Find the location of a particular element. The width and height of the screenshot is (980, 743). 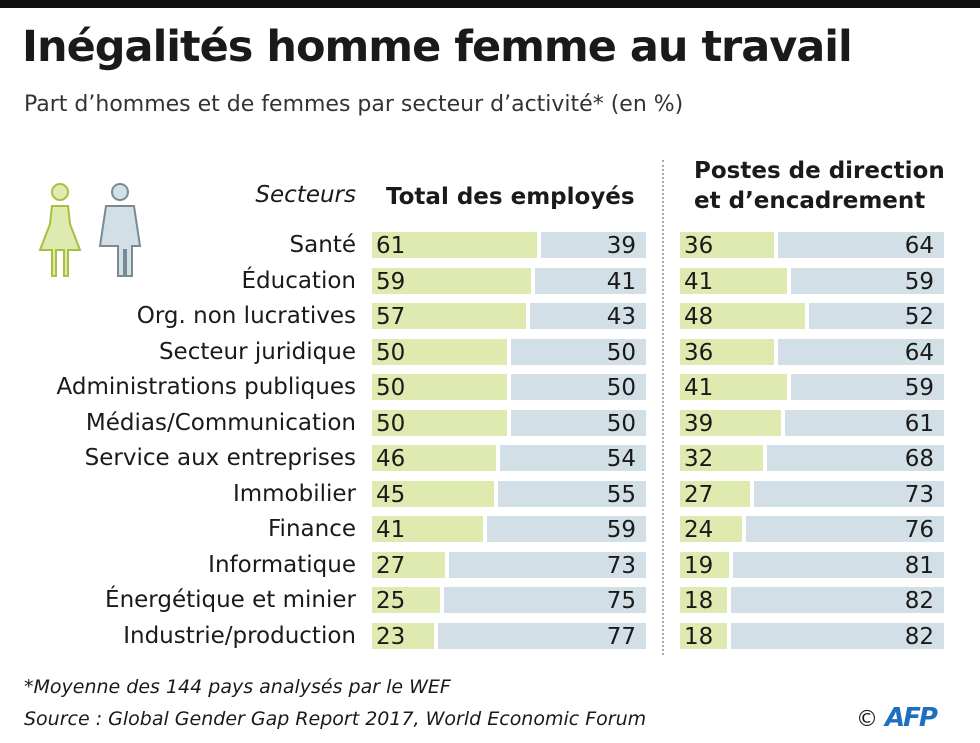

bar-men-panel1: 54 is located at coordinates (573, 458).